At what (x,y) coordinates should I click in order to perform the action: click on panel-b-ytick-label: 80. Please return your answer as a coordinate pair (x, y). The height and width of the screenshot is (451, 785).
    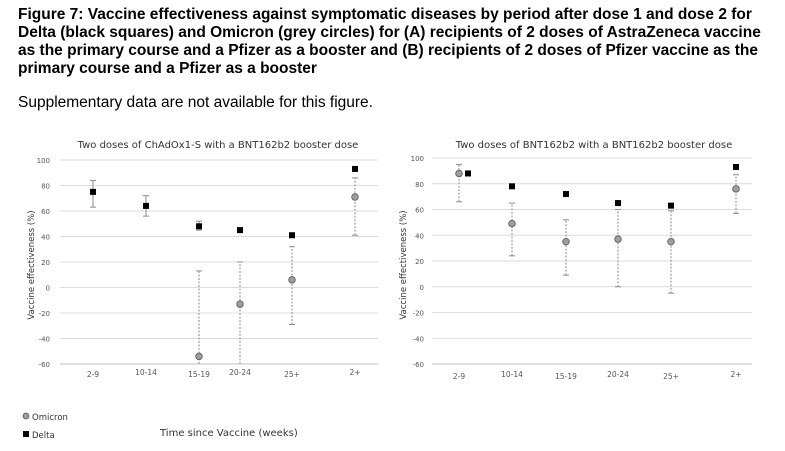
    Looking at the image, I should click on (419, 185).